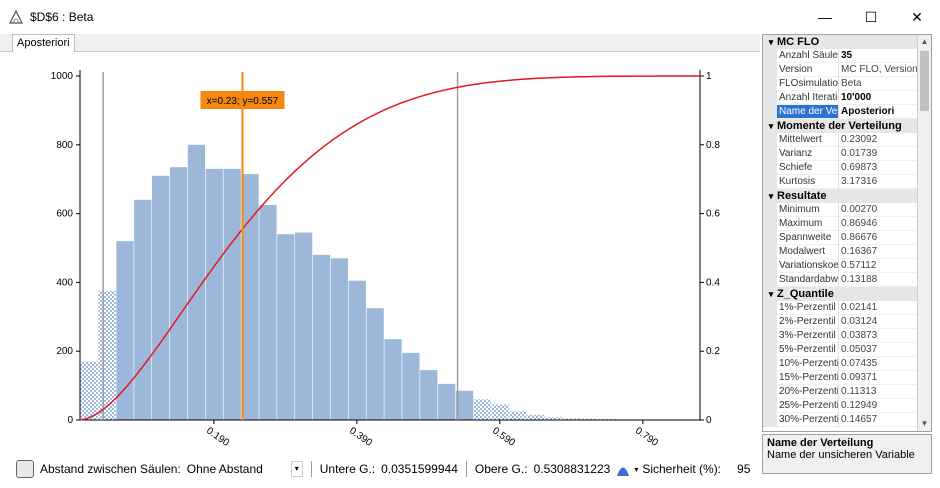 This screenshot has width=940, height=488. I want to click on property-value: 0.69873, so click(885, 168).